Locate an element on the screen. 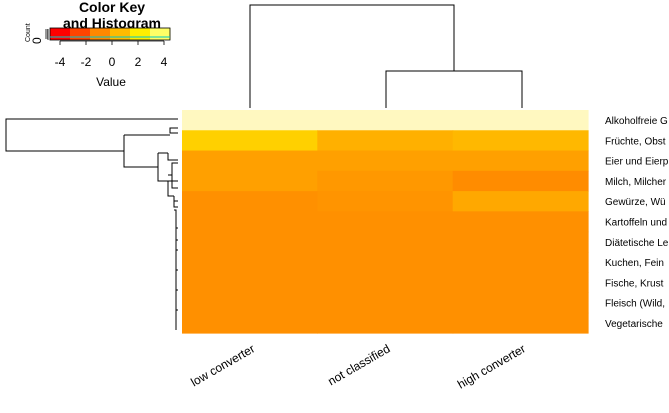 The image size is (669, 413). color-key-xlabel: Value is located at coordinates (111, 82).